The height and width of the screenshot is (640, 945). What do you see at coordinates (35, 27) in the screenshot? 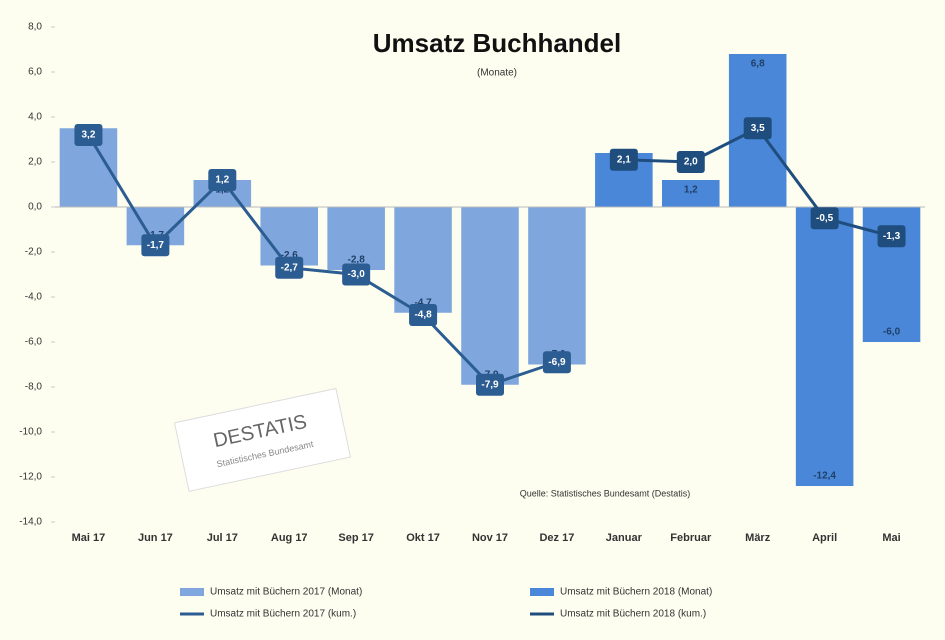
I see `y-tick-label: 8,0` at bounding box center [35, 27].